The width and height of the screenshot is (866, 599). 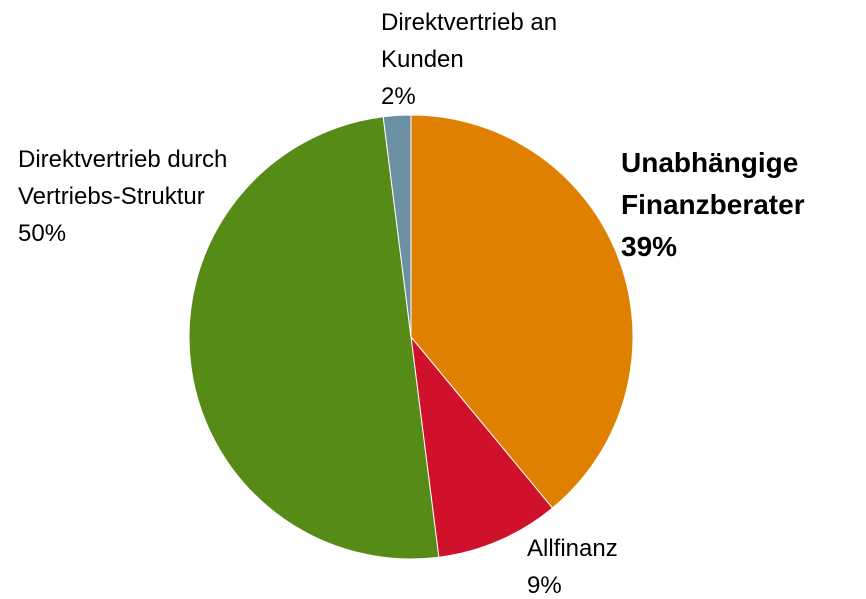 What do you see at coordinates (649, 246) in the screenshot?
I see `value-label: 39%` at bounding box center [649, 246].